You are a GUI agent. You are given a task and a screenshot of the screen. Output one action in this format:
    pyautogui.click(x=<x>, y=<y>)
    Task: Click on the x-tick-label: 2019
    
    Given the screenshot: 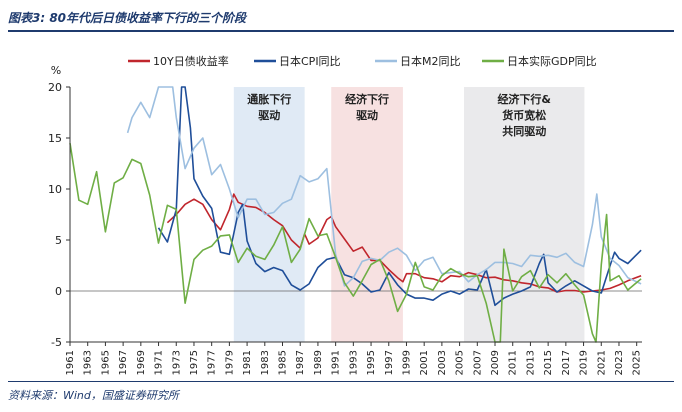 What is the action you would take?
    pyautogui.click(x=584, y=362)
    